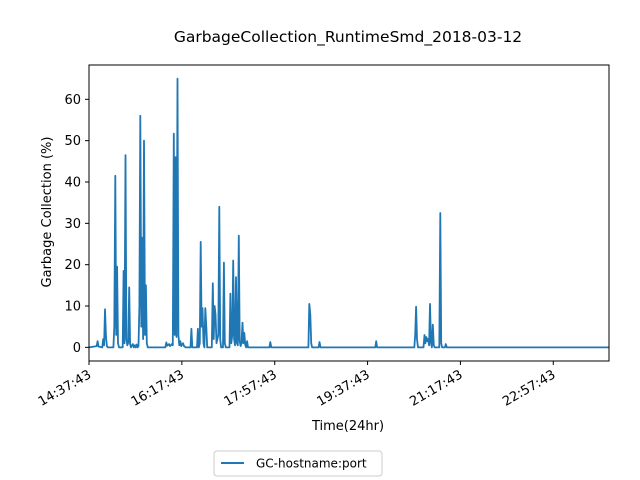 The image size is (640, 480). What do you see at coordinates (529, 388) in the screenshot?
I see `x-tick-label: 22:57:43` at bounding box center [529, 388].